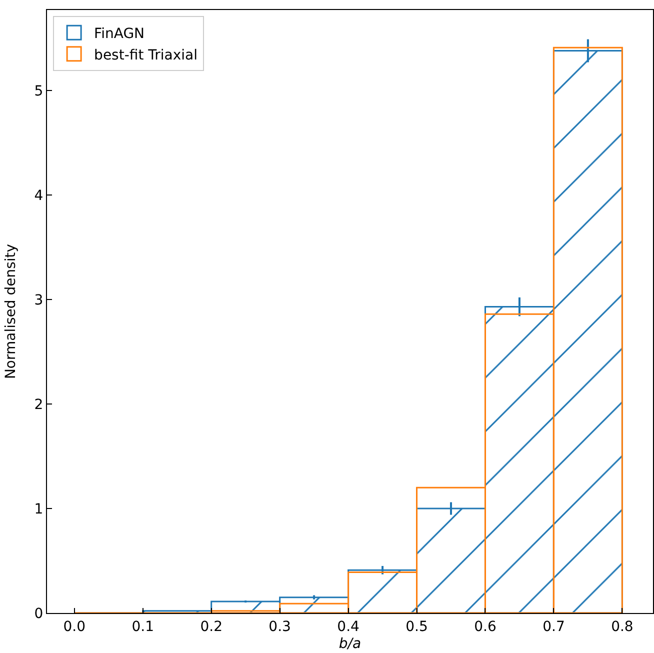 This screenshot has height=653, width=654. I want to click on x-tick-label: 0.3, so click(279, 626).